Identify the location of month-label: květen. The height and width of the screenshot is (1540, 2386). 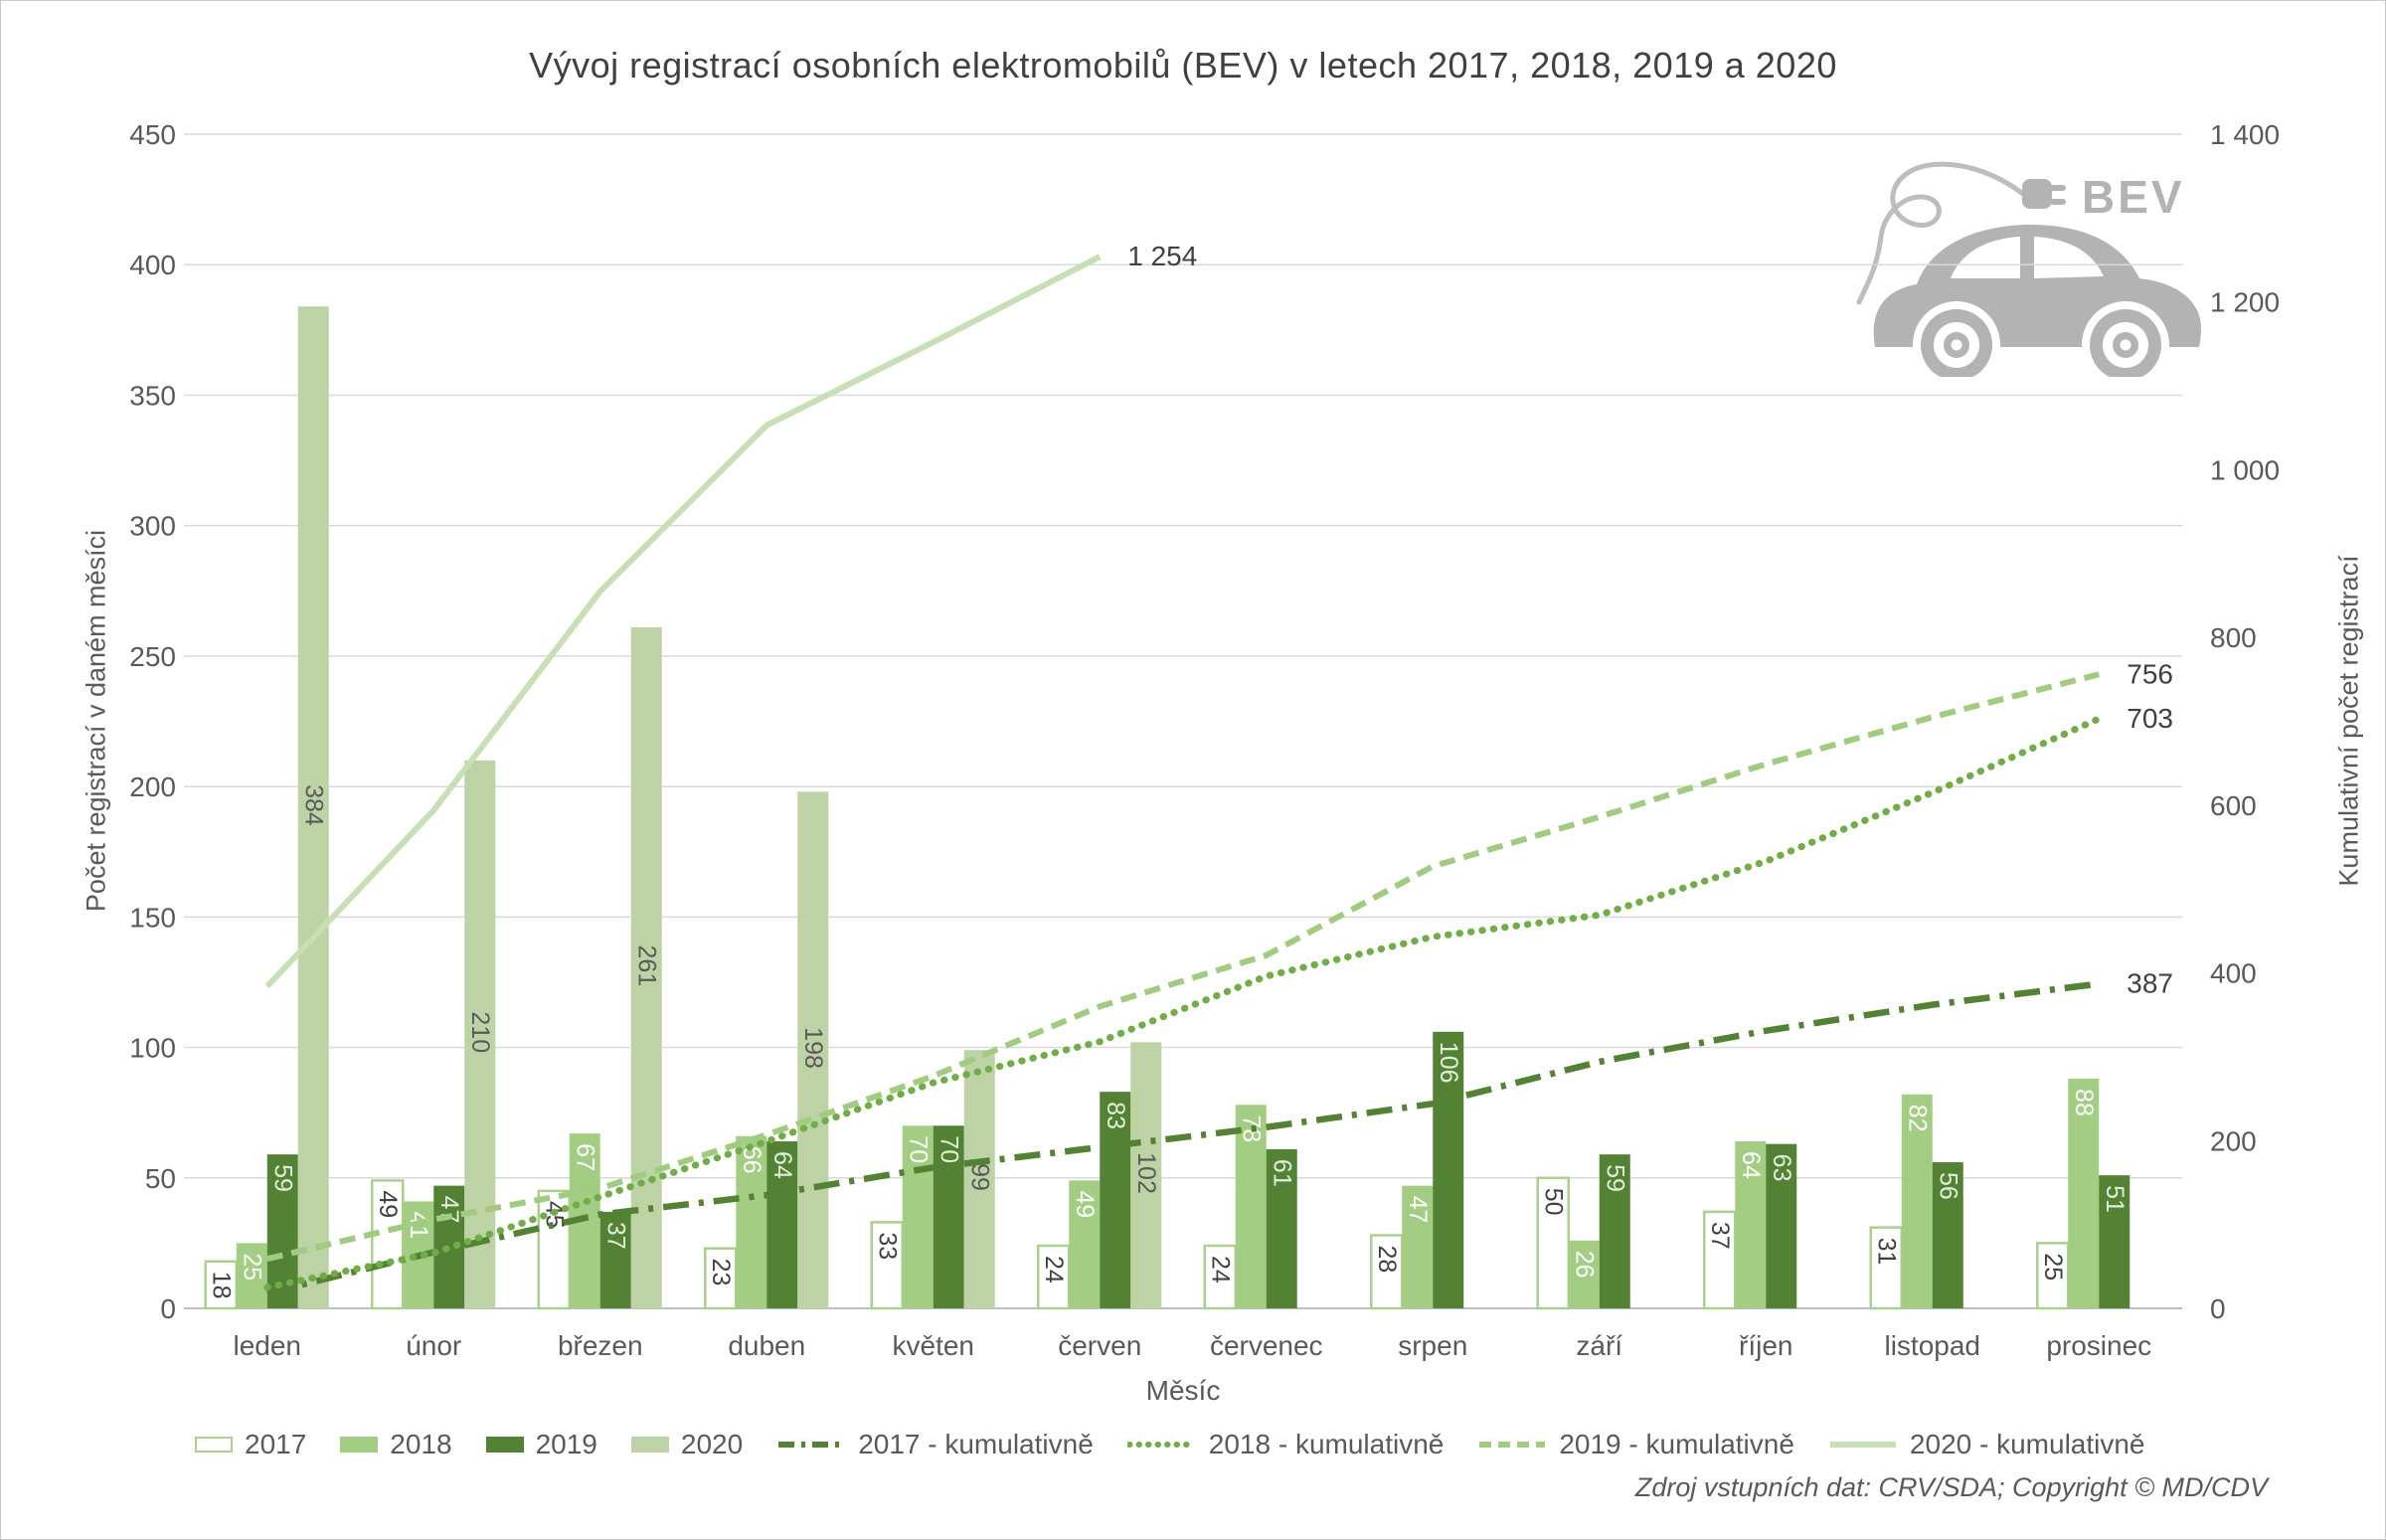
(934, 1345).